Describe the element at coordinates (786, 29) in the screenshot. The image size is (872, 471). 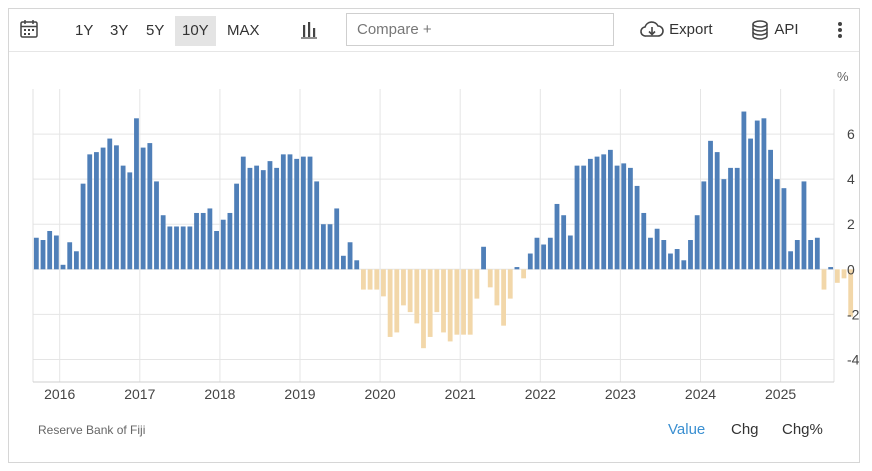
I see `api-label: API` at that location.